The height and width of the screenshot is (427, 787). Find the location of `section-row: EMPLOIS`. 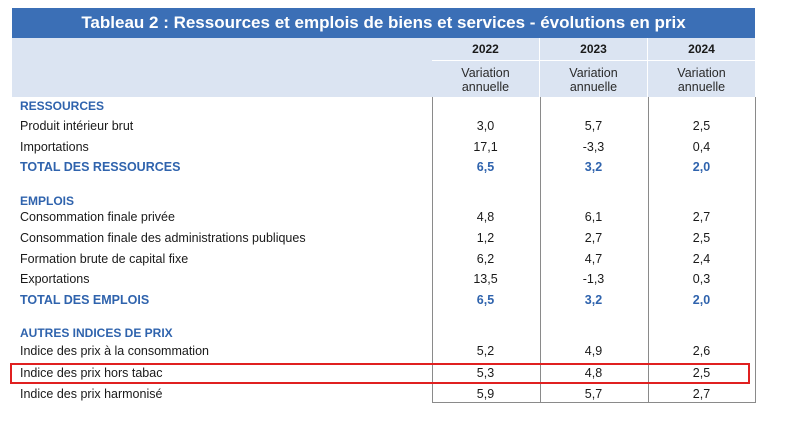

section-row: EMPLOIS is located at coordinates (393, 201).